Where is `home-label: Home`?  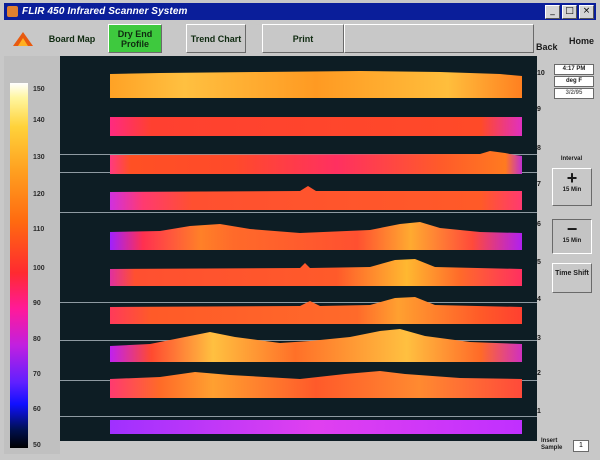
home-label: Home is located at coordinates (582, 41).